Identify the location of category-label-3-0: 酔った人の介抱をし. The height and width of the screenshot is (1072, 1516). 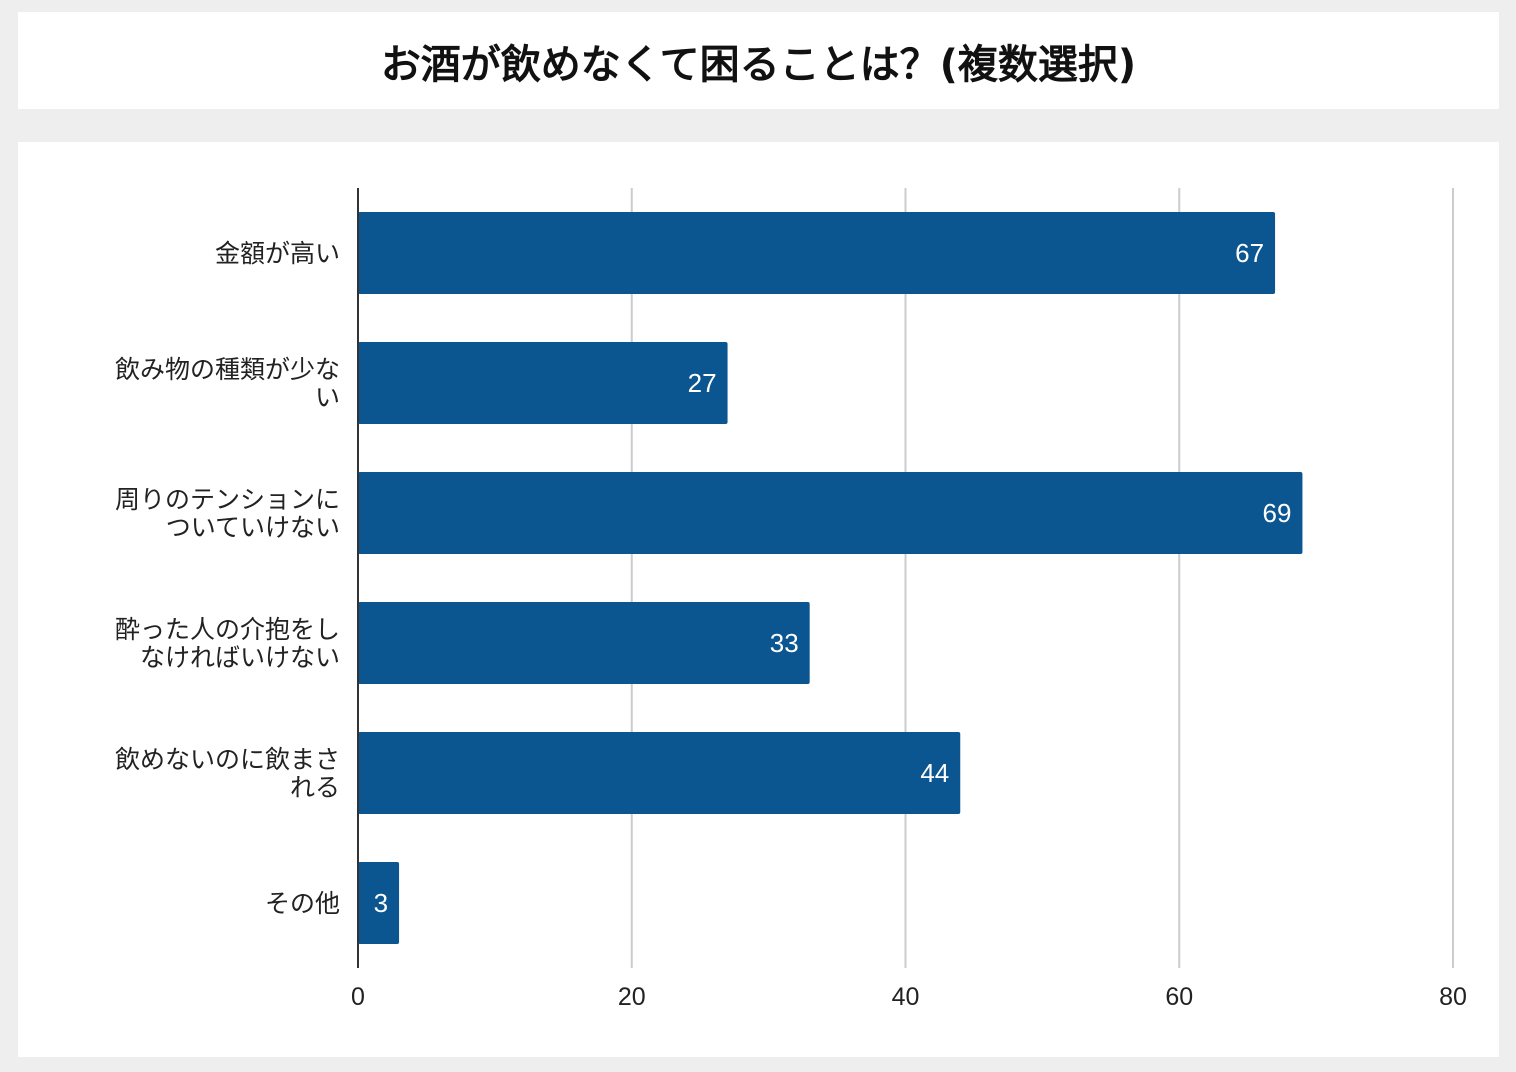
(227, 629).